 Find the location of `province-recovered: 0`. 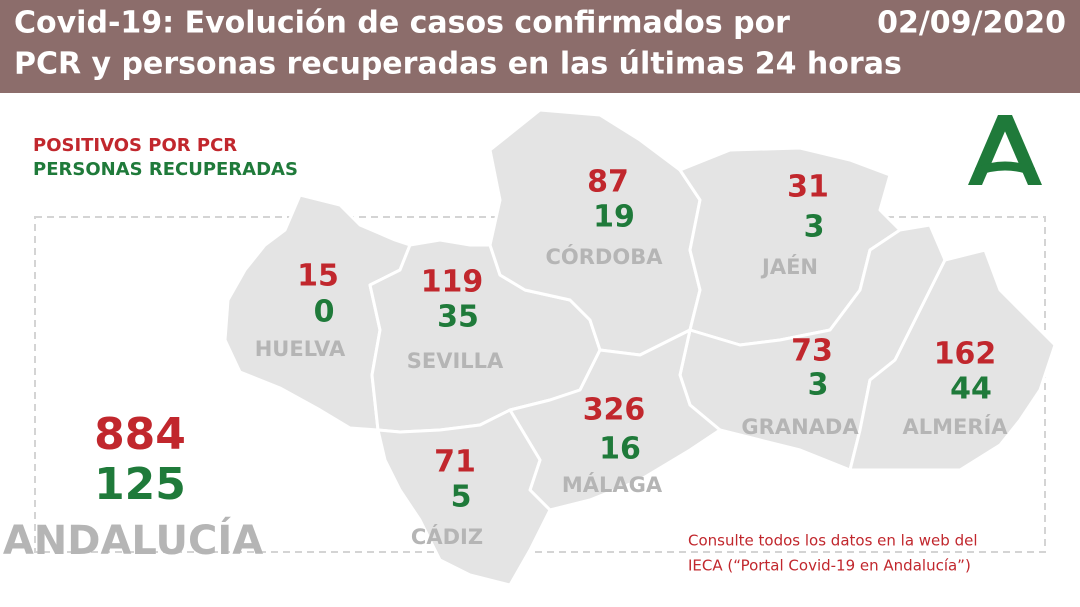

province-recovered: 0 is located at coordinates (324, 312).